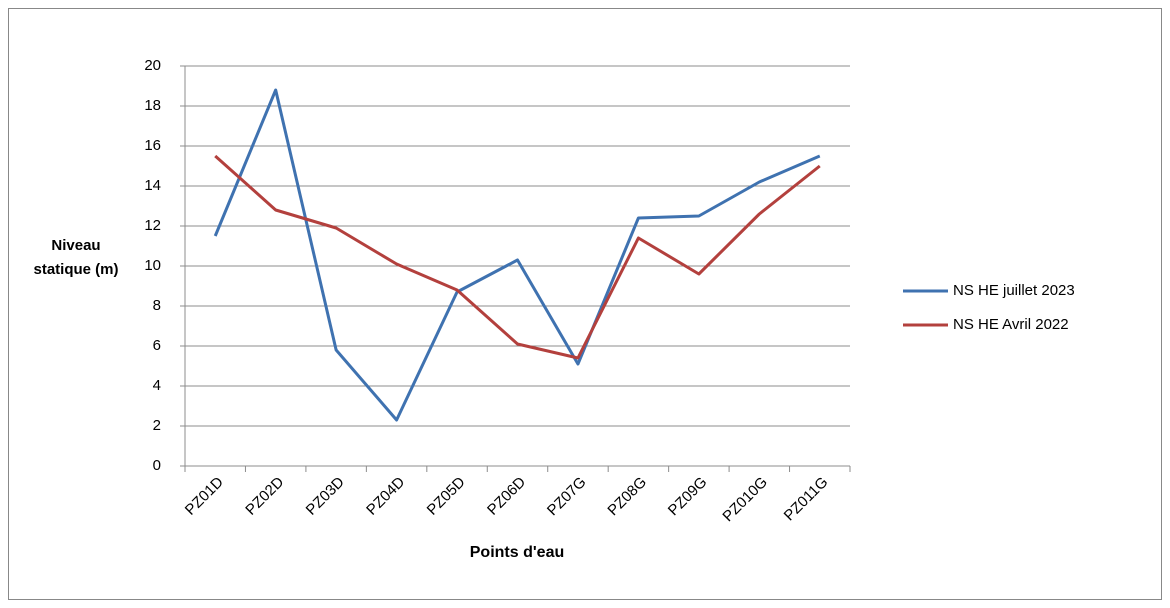 This screenshot has width=1170, height=608. I want to click on legend-label: NS HE juillet 2023, so click(1014, 290).